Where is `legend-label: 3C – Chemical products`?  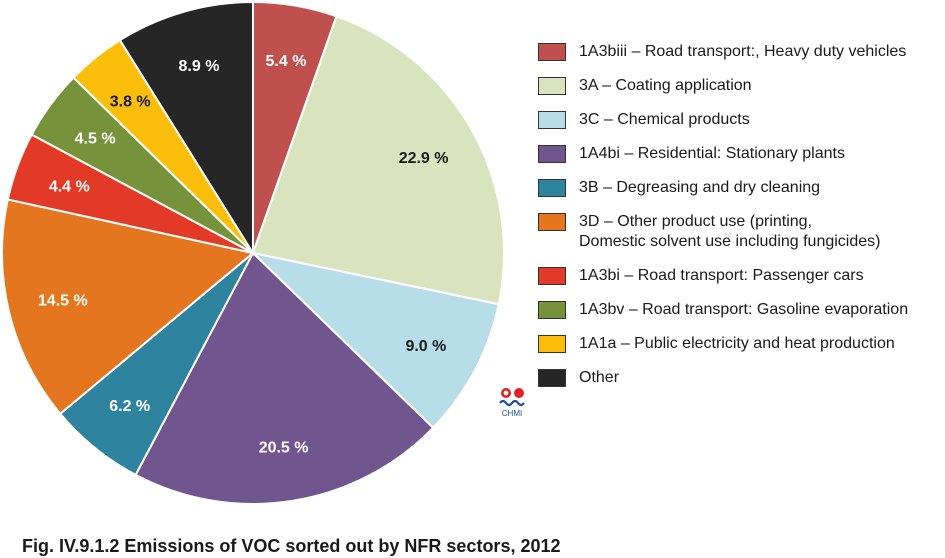
legend-label: 3C – Chemical products is located at coordinates (664, 119).